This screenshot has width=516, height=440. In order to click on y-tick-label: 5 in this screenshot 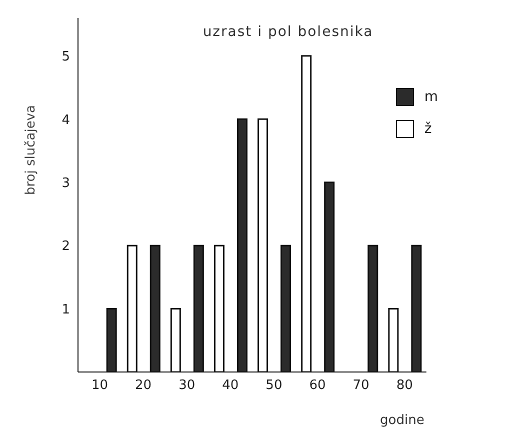, I will do `click(66, 57)`.